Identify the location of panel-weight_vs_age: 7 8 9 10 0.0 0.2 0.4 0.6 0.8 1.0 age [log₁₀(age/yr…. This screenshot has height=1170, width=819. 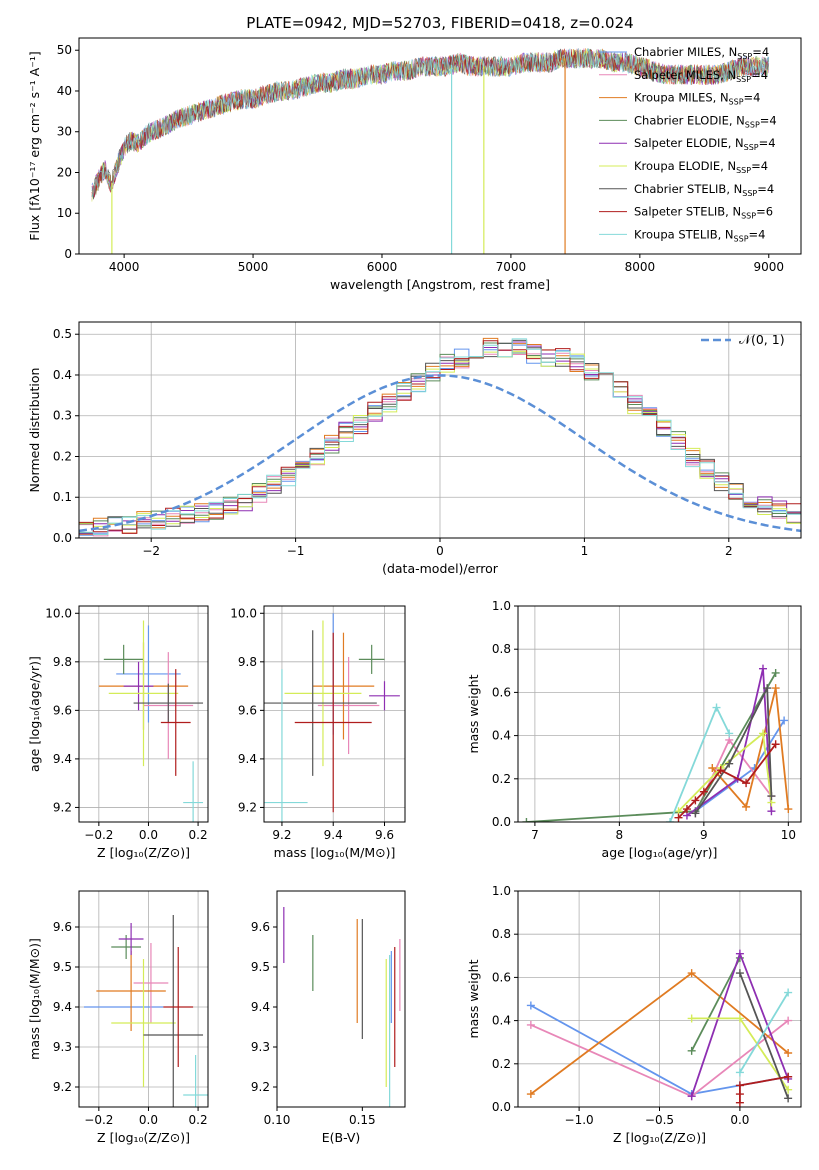
(634, 729).